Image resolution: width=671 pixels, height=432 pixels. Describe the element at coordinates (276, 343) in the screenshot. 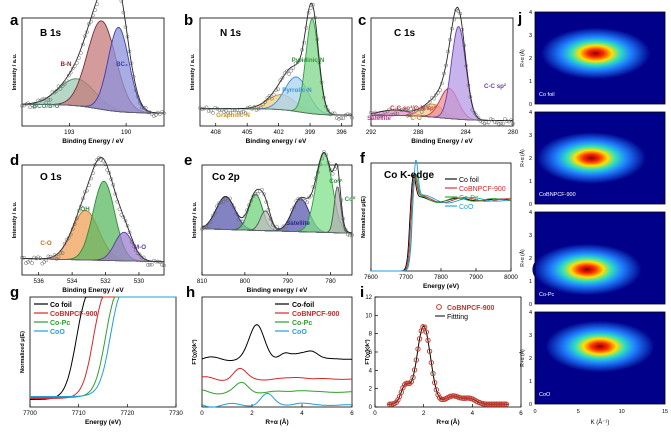

I see `series-line-co-foil` at that location.